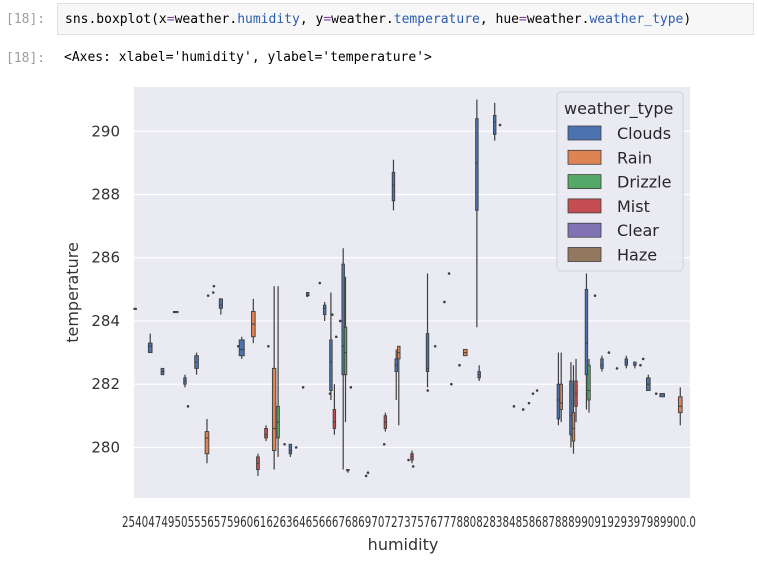 This screenshot has height=565, width=758. What do you see at coordinates (311, 19) in the screenshot?
I see `code-token: , y` at bounding box center [311, 19].